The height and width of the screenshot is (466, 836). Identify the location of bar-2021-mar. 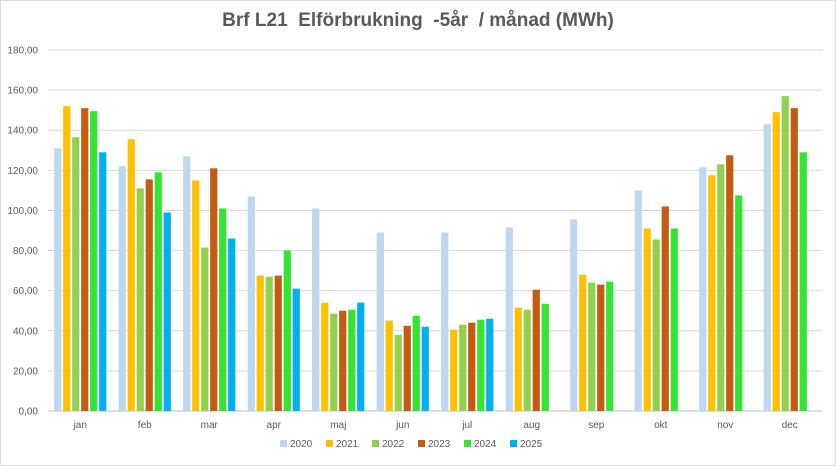
(196, 295).